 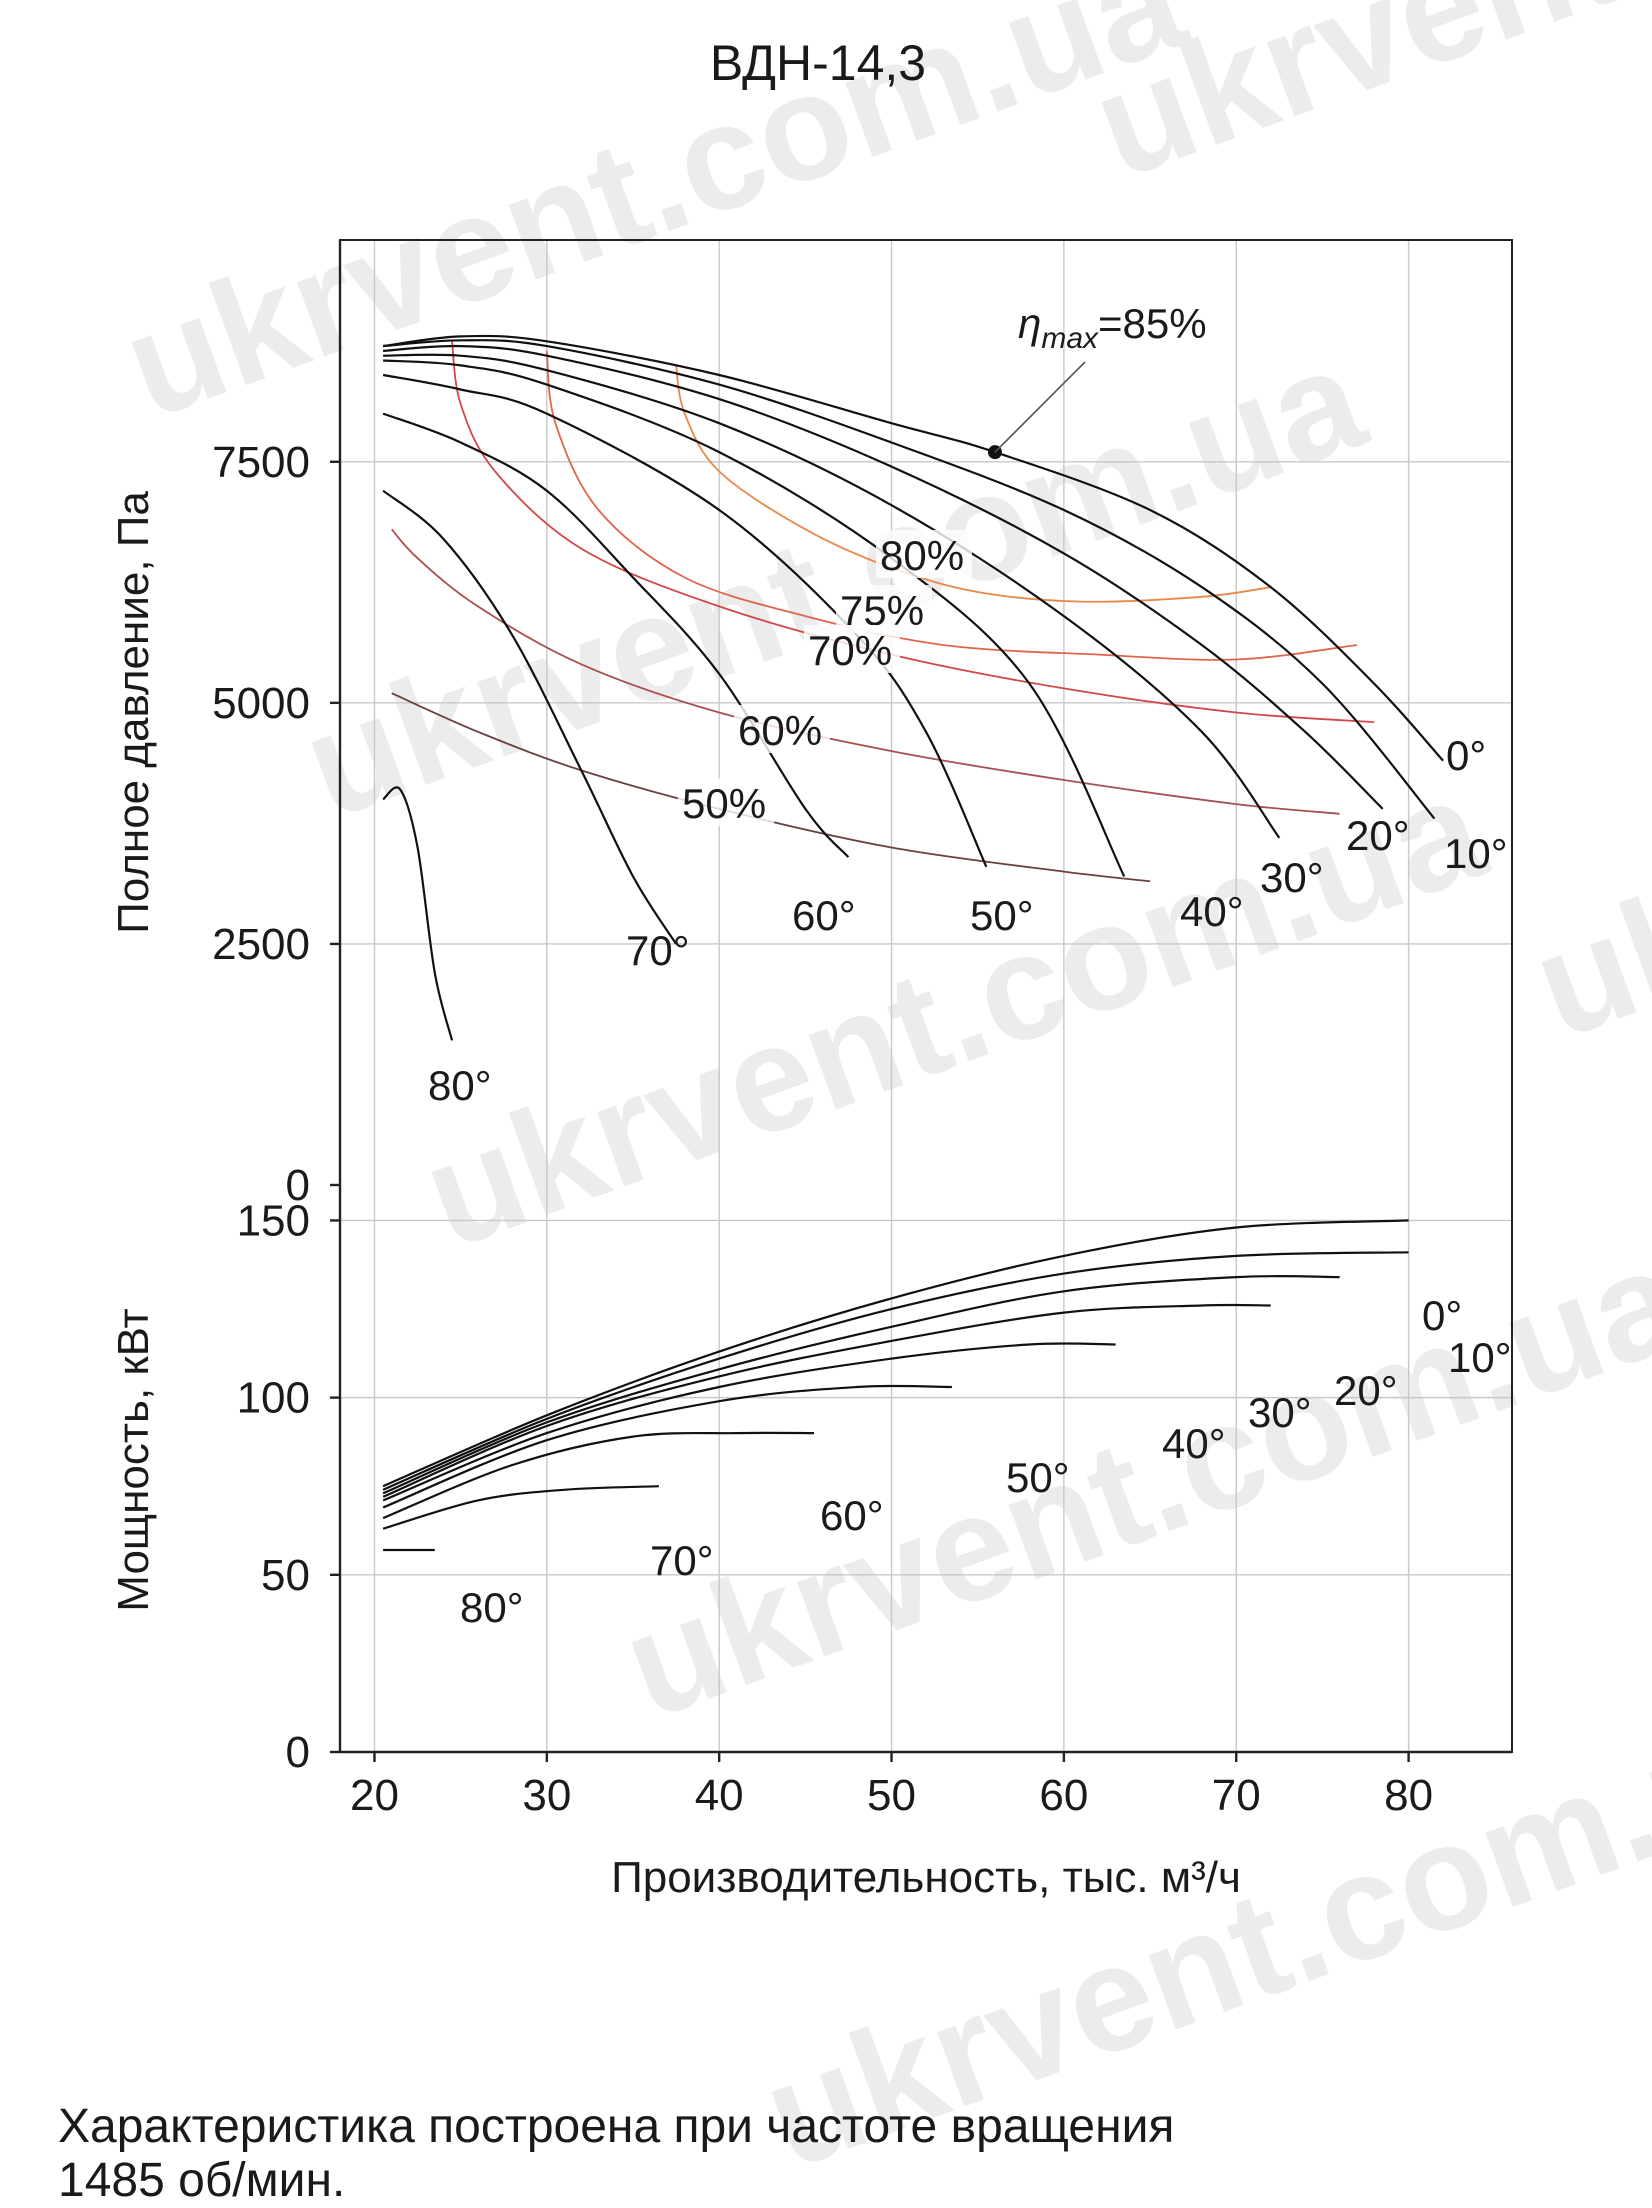 What do you see at coordinates (1366, 1390) in the screenshot?
I see `power-label-20deg: 20°` at bounding box center [1366, 1390].